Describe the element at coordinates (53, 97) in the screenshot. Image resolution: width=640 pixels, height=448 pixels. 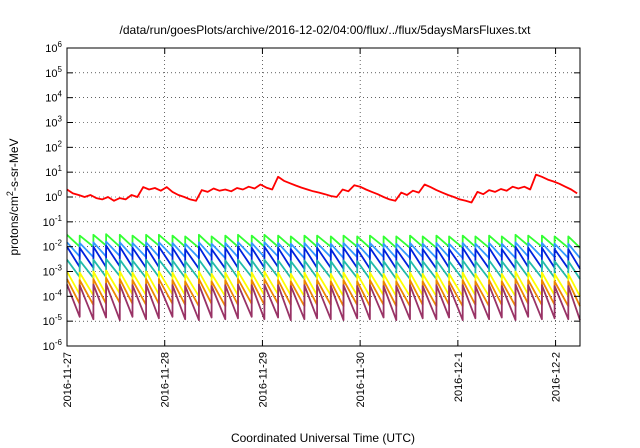
I see `y-tick-label: 10⁴` at that location.